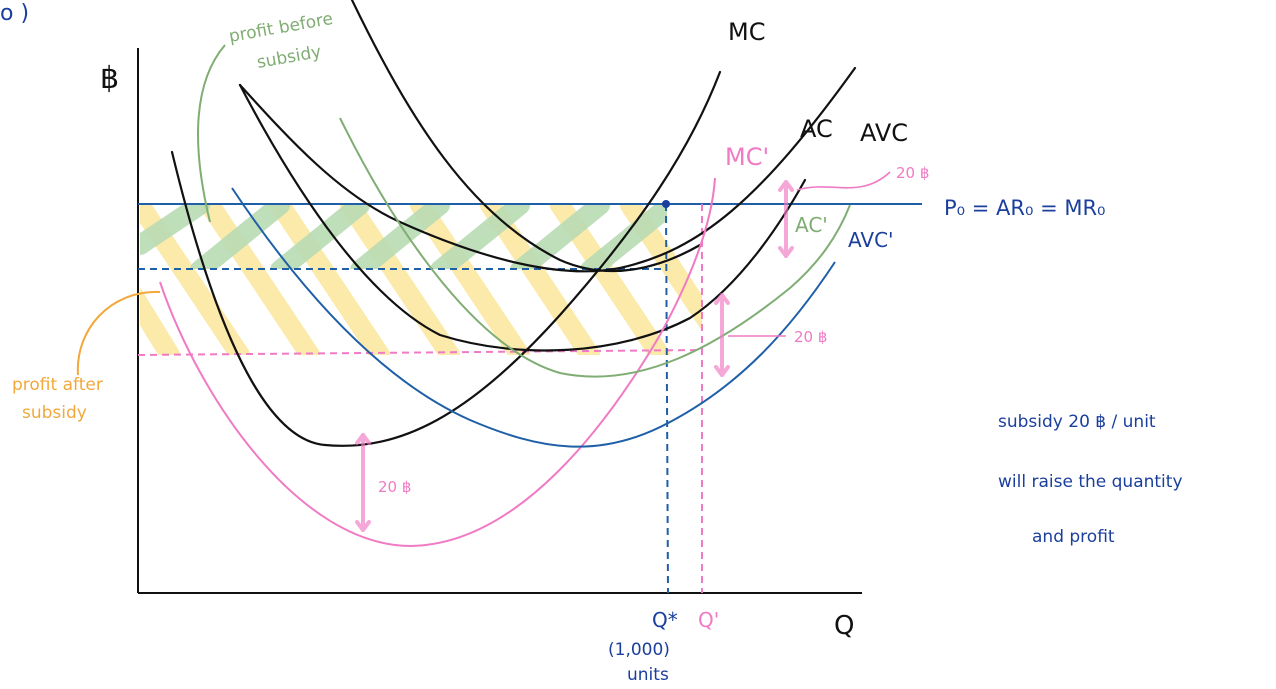 This screenshot has width=1276, height=689. Describe the element at coordinates (665, 620) in the screenshot. I see `q-star-label: Q*` at that location.